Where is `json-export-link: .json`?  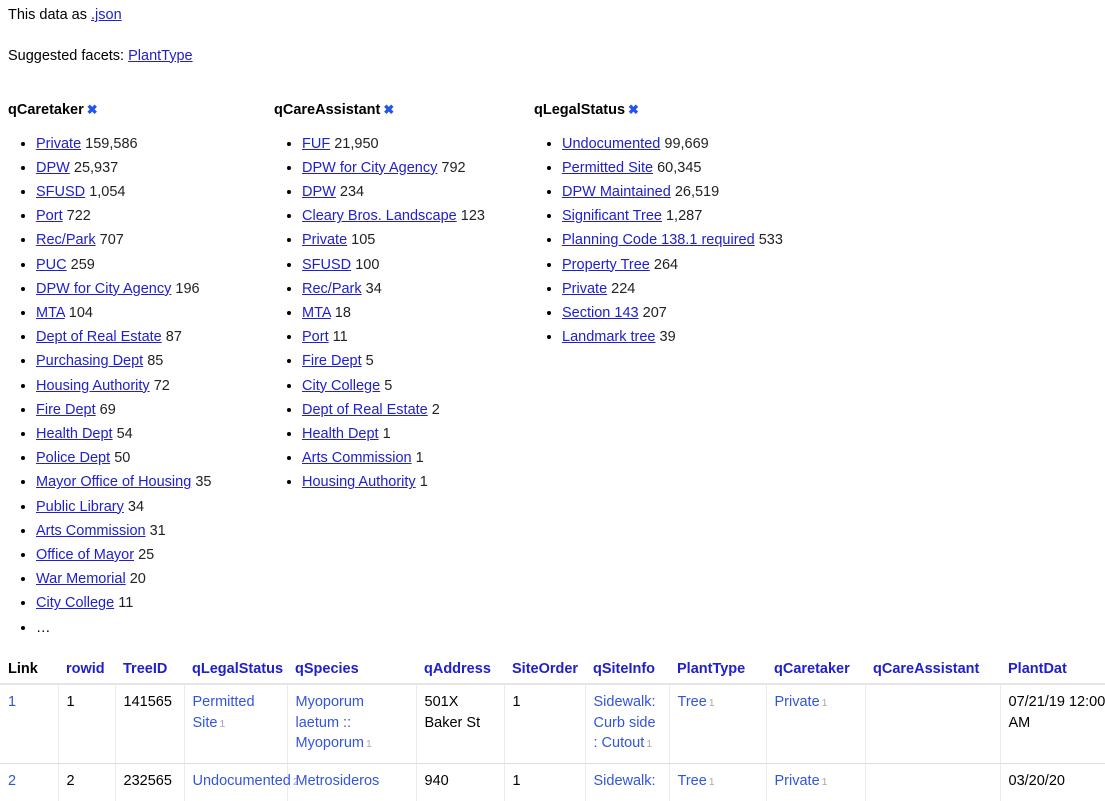
json-export-link: .json is located at coordinates (106, 15).